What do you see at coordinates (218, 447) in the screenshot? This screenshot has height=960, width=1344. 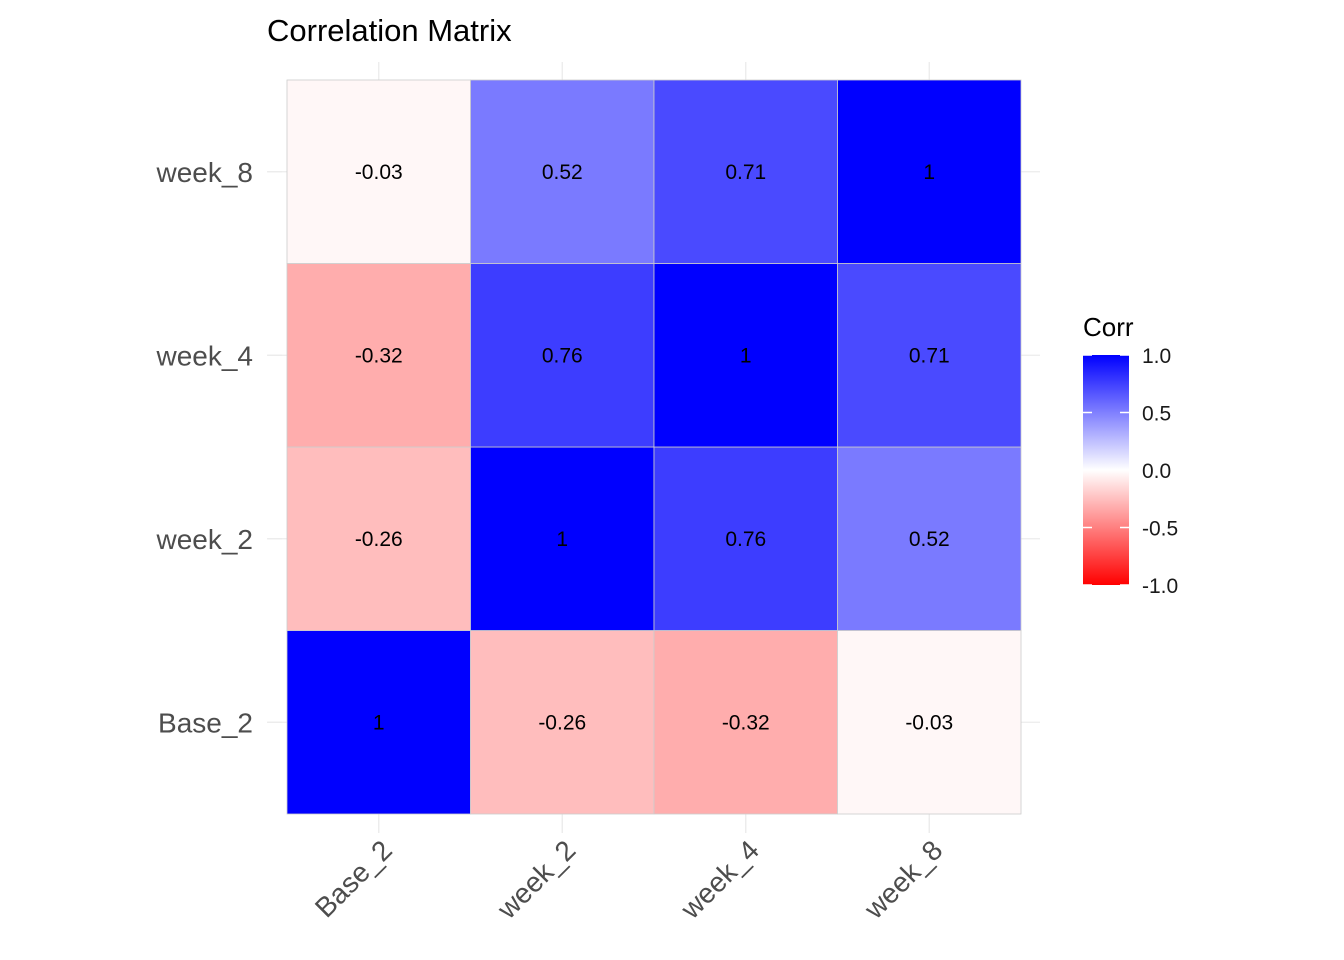 I see `y-axis: Base_2 week_2 week_4 week_8` at bounding box center [218, 447].